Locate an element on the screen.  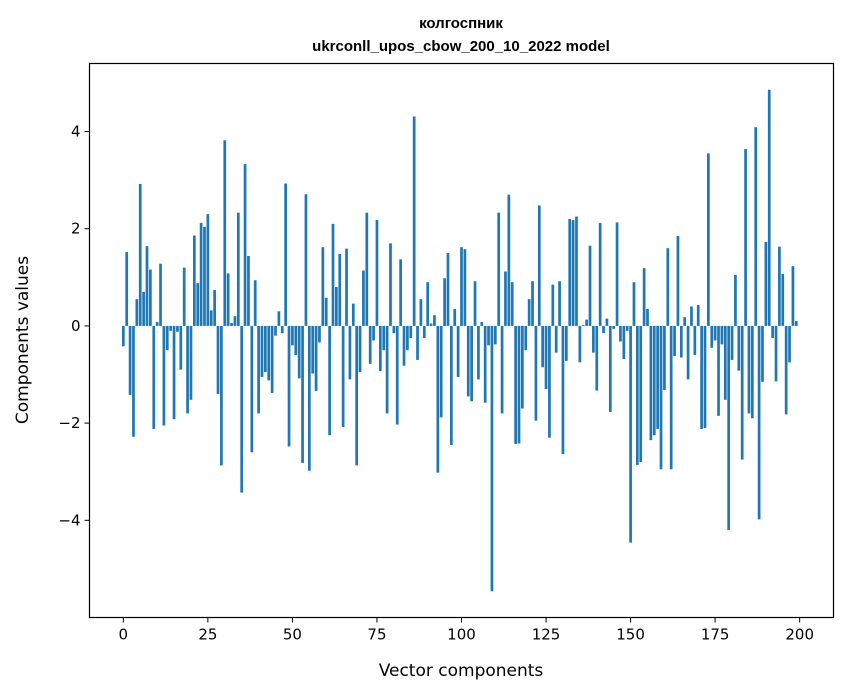
x-tick-label: 150 is located at coordinates (630, 635).